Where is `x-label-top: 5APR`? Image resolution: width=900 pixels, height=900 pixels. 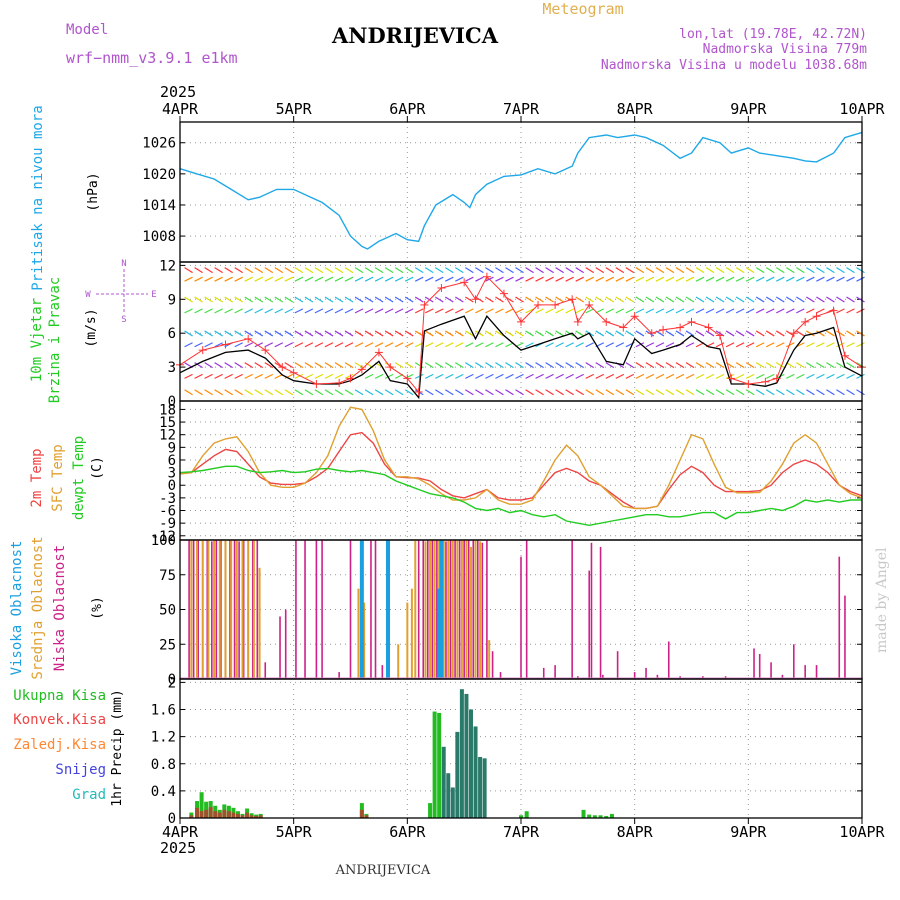
x-label-top: 5APR is located at coordinates (294, 109).